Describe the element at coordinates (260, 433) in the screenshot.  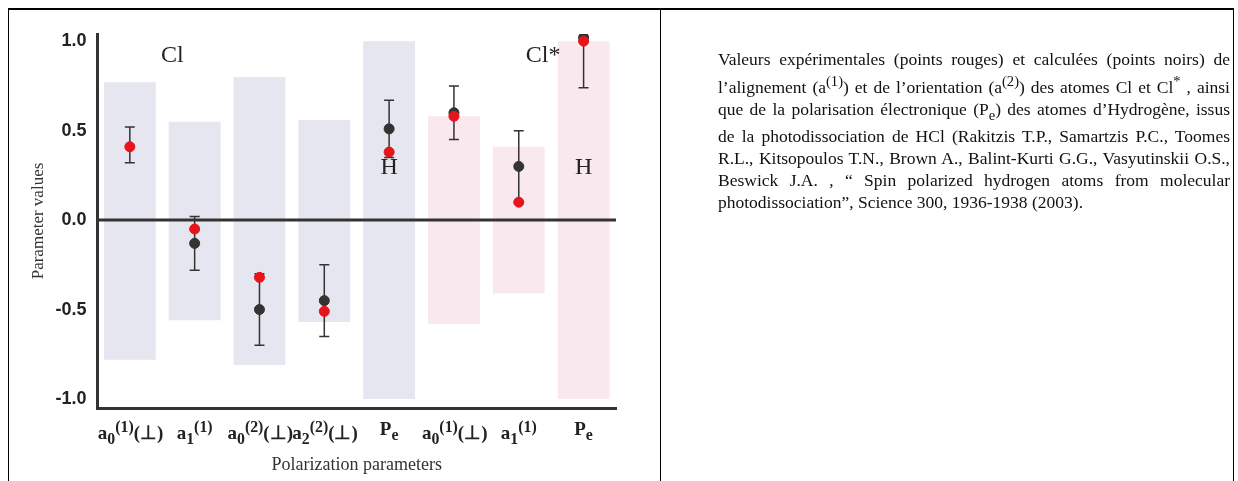
I see `x-tick-label: a$_{0}$$^{(2)}$(⊥)` at that location.